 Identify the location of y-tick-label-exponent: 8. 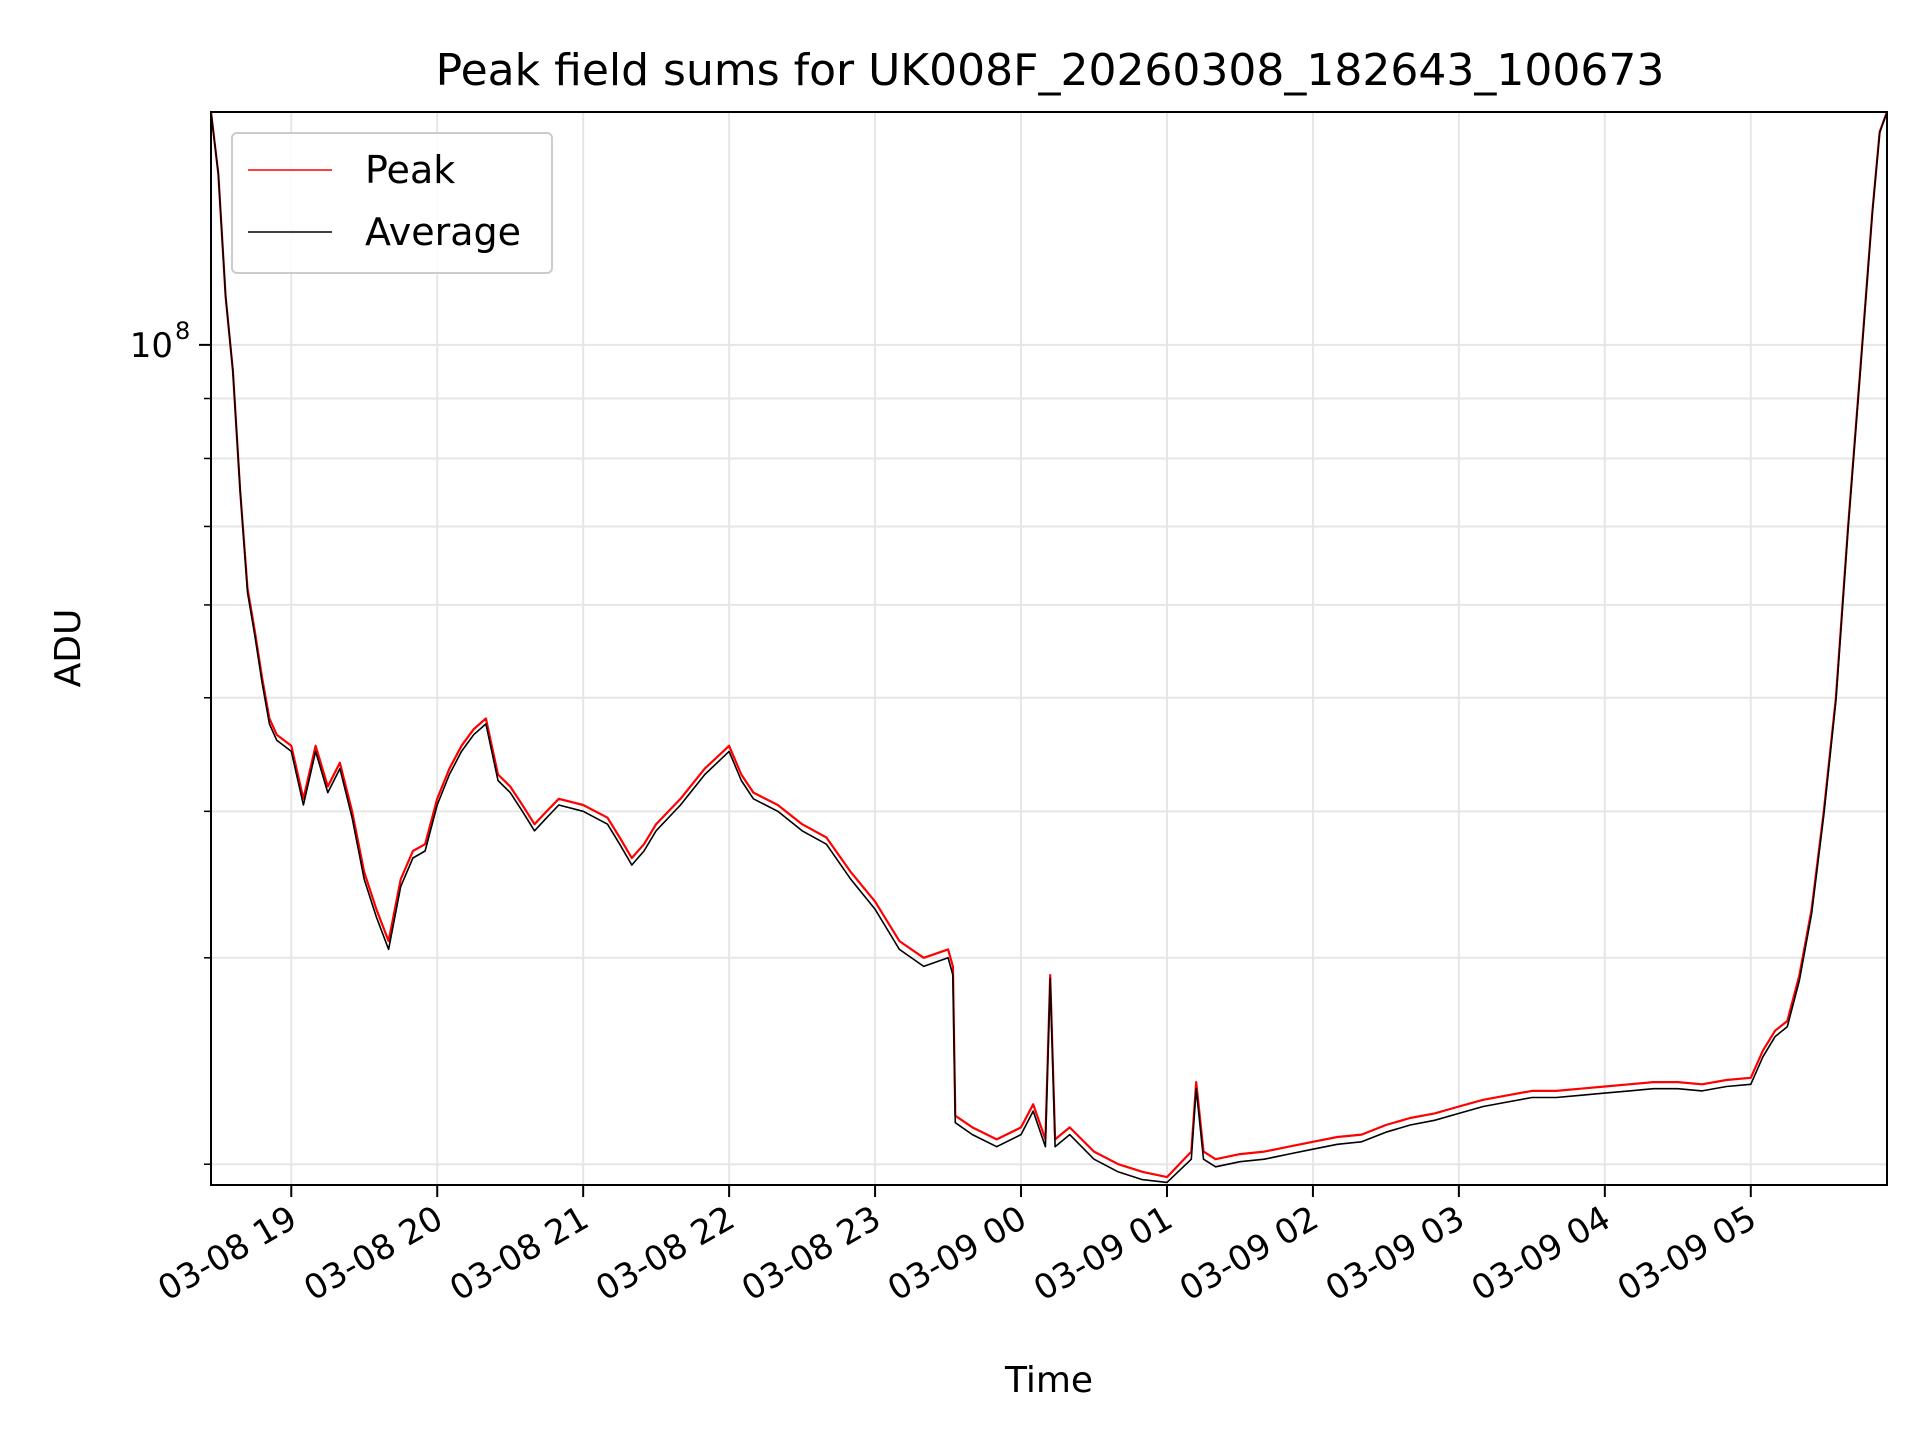
(182, 331).